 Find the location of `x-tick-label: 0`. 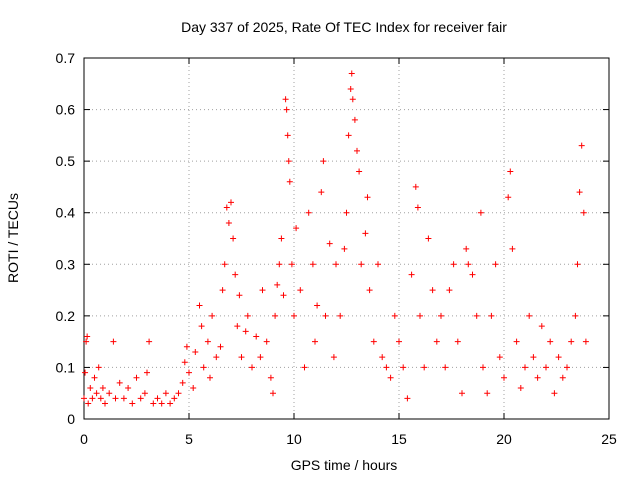

x-tick-label: 0 is located at coordinates (84, 439).